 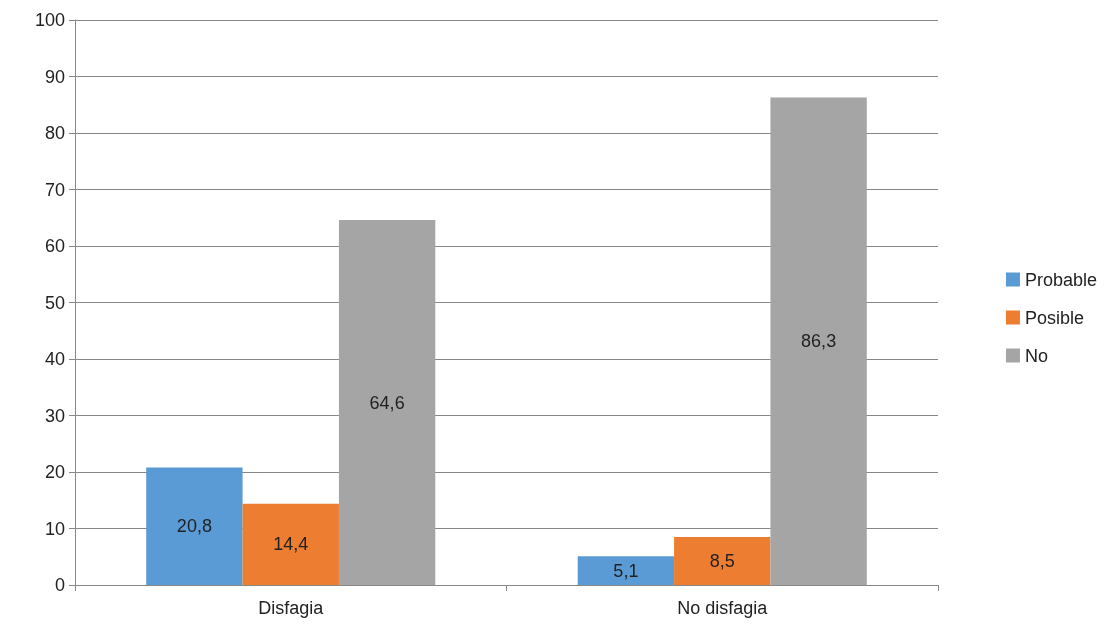 What do you see at coordinates (54, 472) in the screenshot?
I see `y-tick-label: 20` at bounding box center [54, 472].